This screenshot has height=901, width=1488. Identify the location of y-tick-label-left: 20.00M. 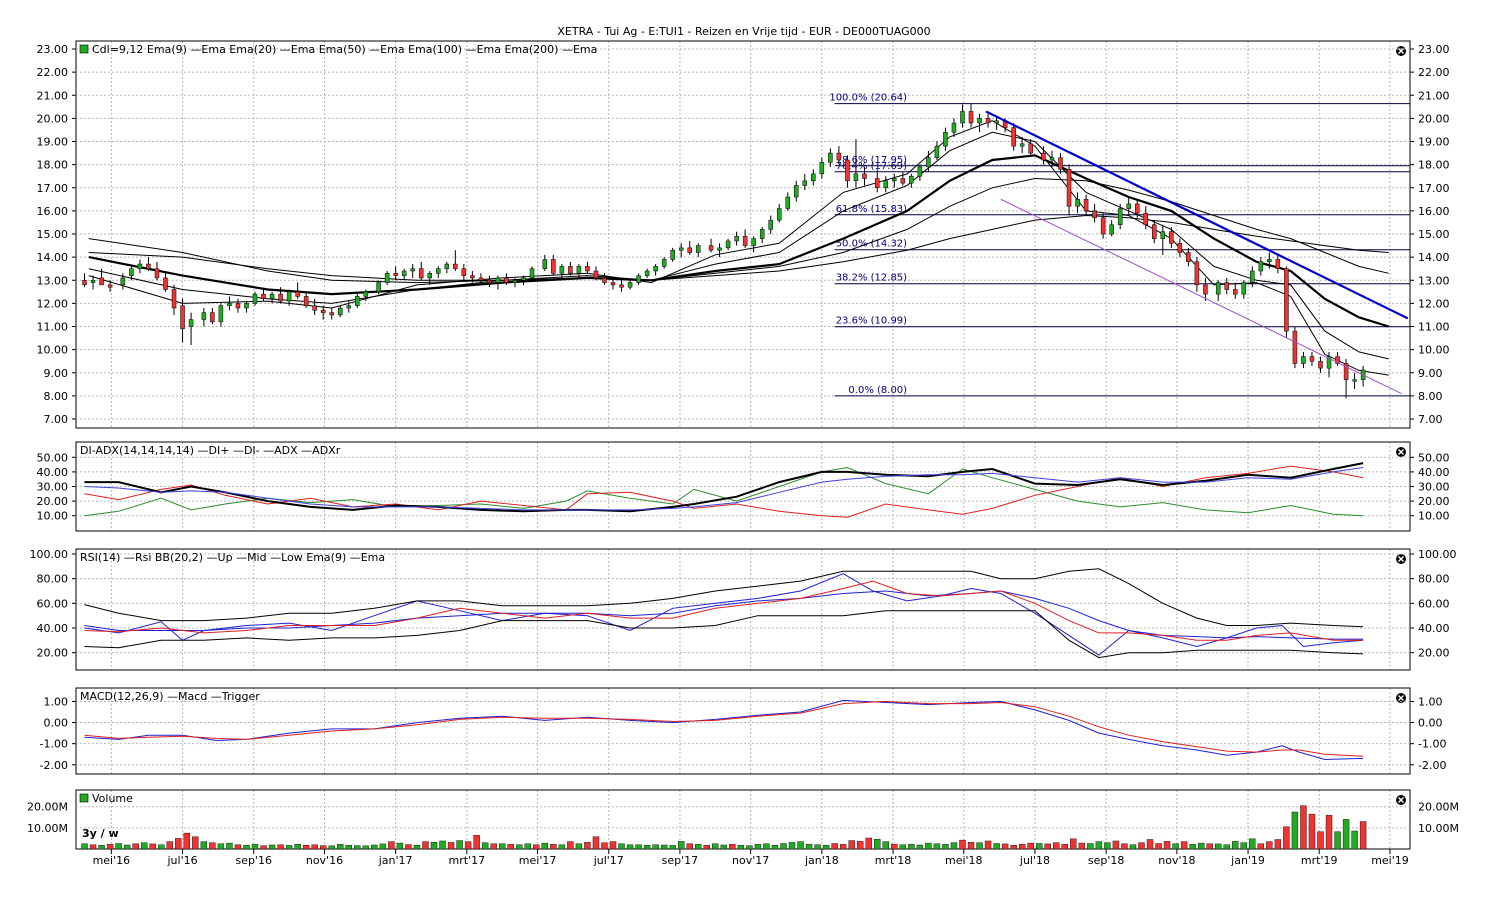
(47, 807).